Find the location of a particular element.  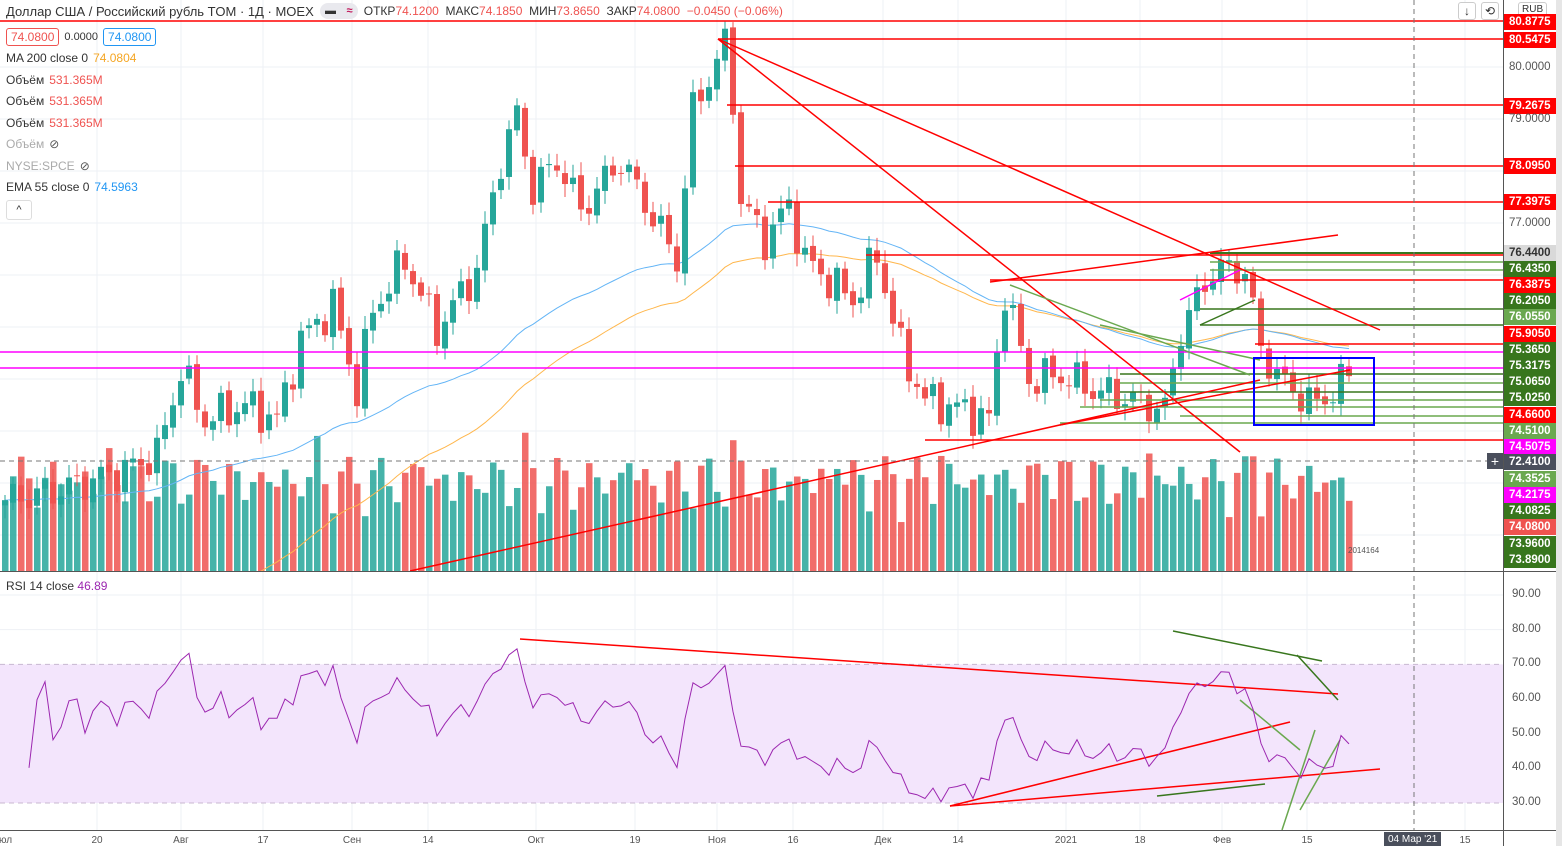

price-label: 73.8900 is located at coordinates (1530, 560).